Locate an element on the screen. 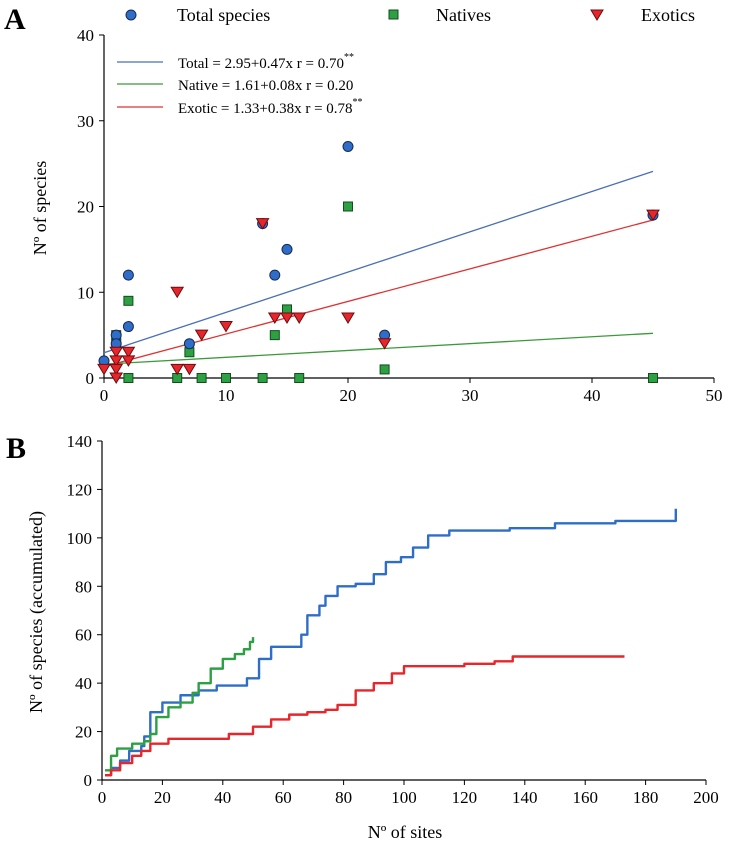  panel-a-x-tick-label: 10 is located at coordinates (226, 395).